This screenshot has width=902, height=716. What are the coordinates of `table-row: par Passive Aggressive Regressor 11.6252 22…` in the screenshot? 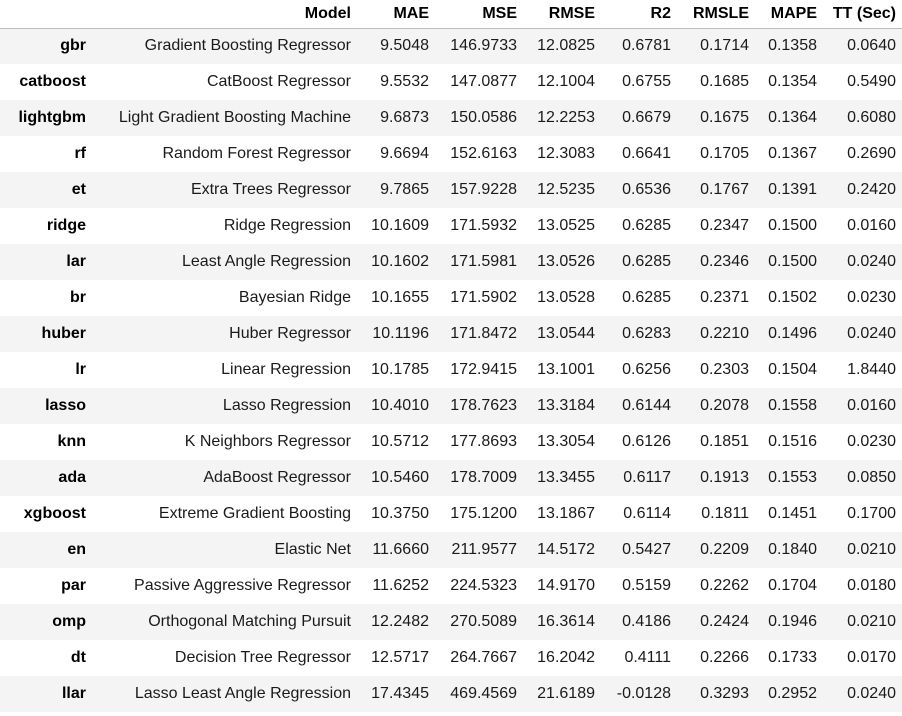 It's located at (451, 586).